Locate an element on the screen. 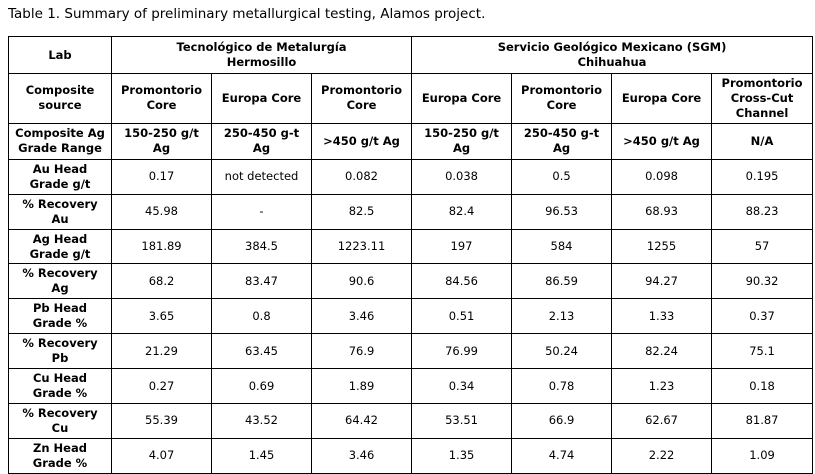 The image size is (815, 474). data-cell: 1.35 is located at coordinates (462, 455).